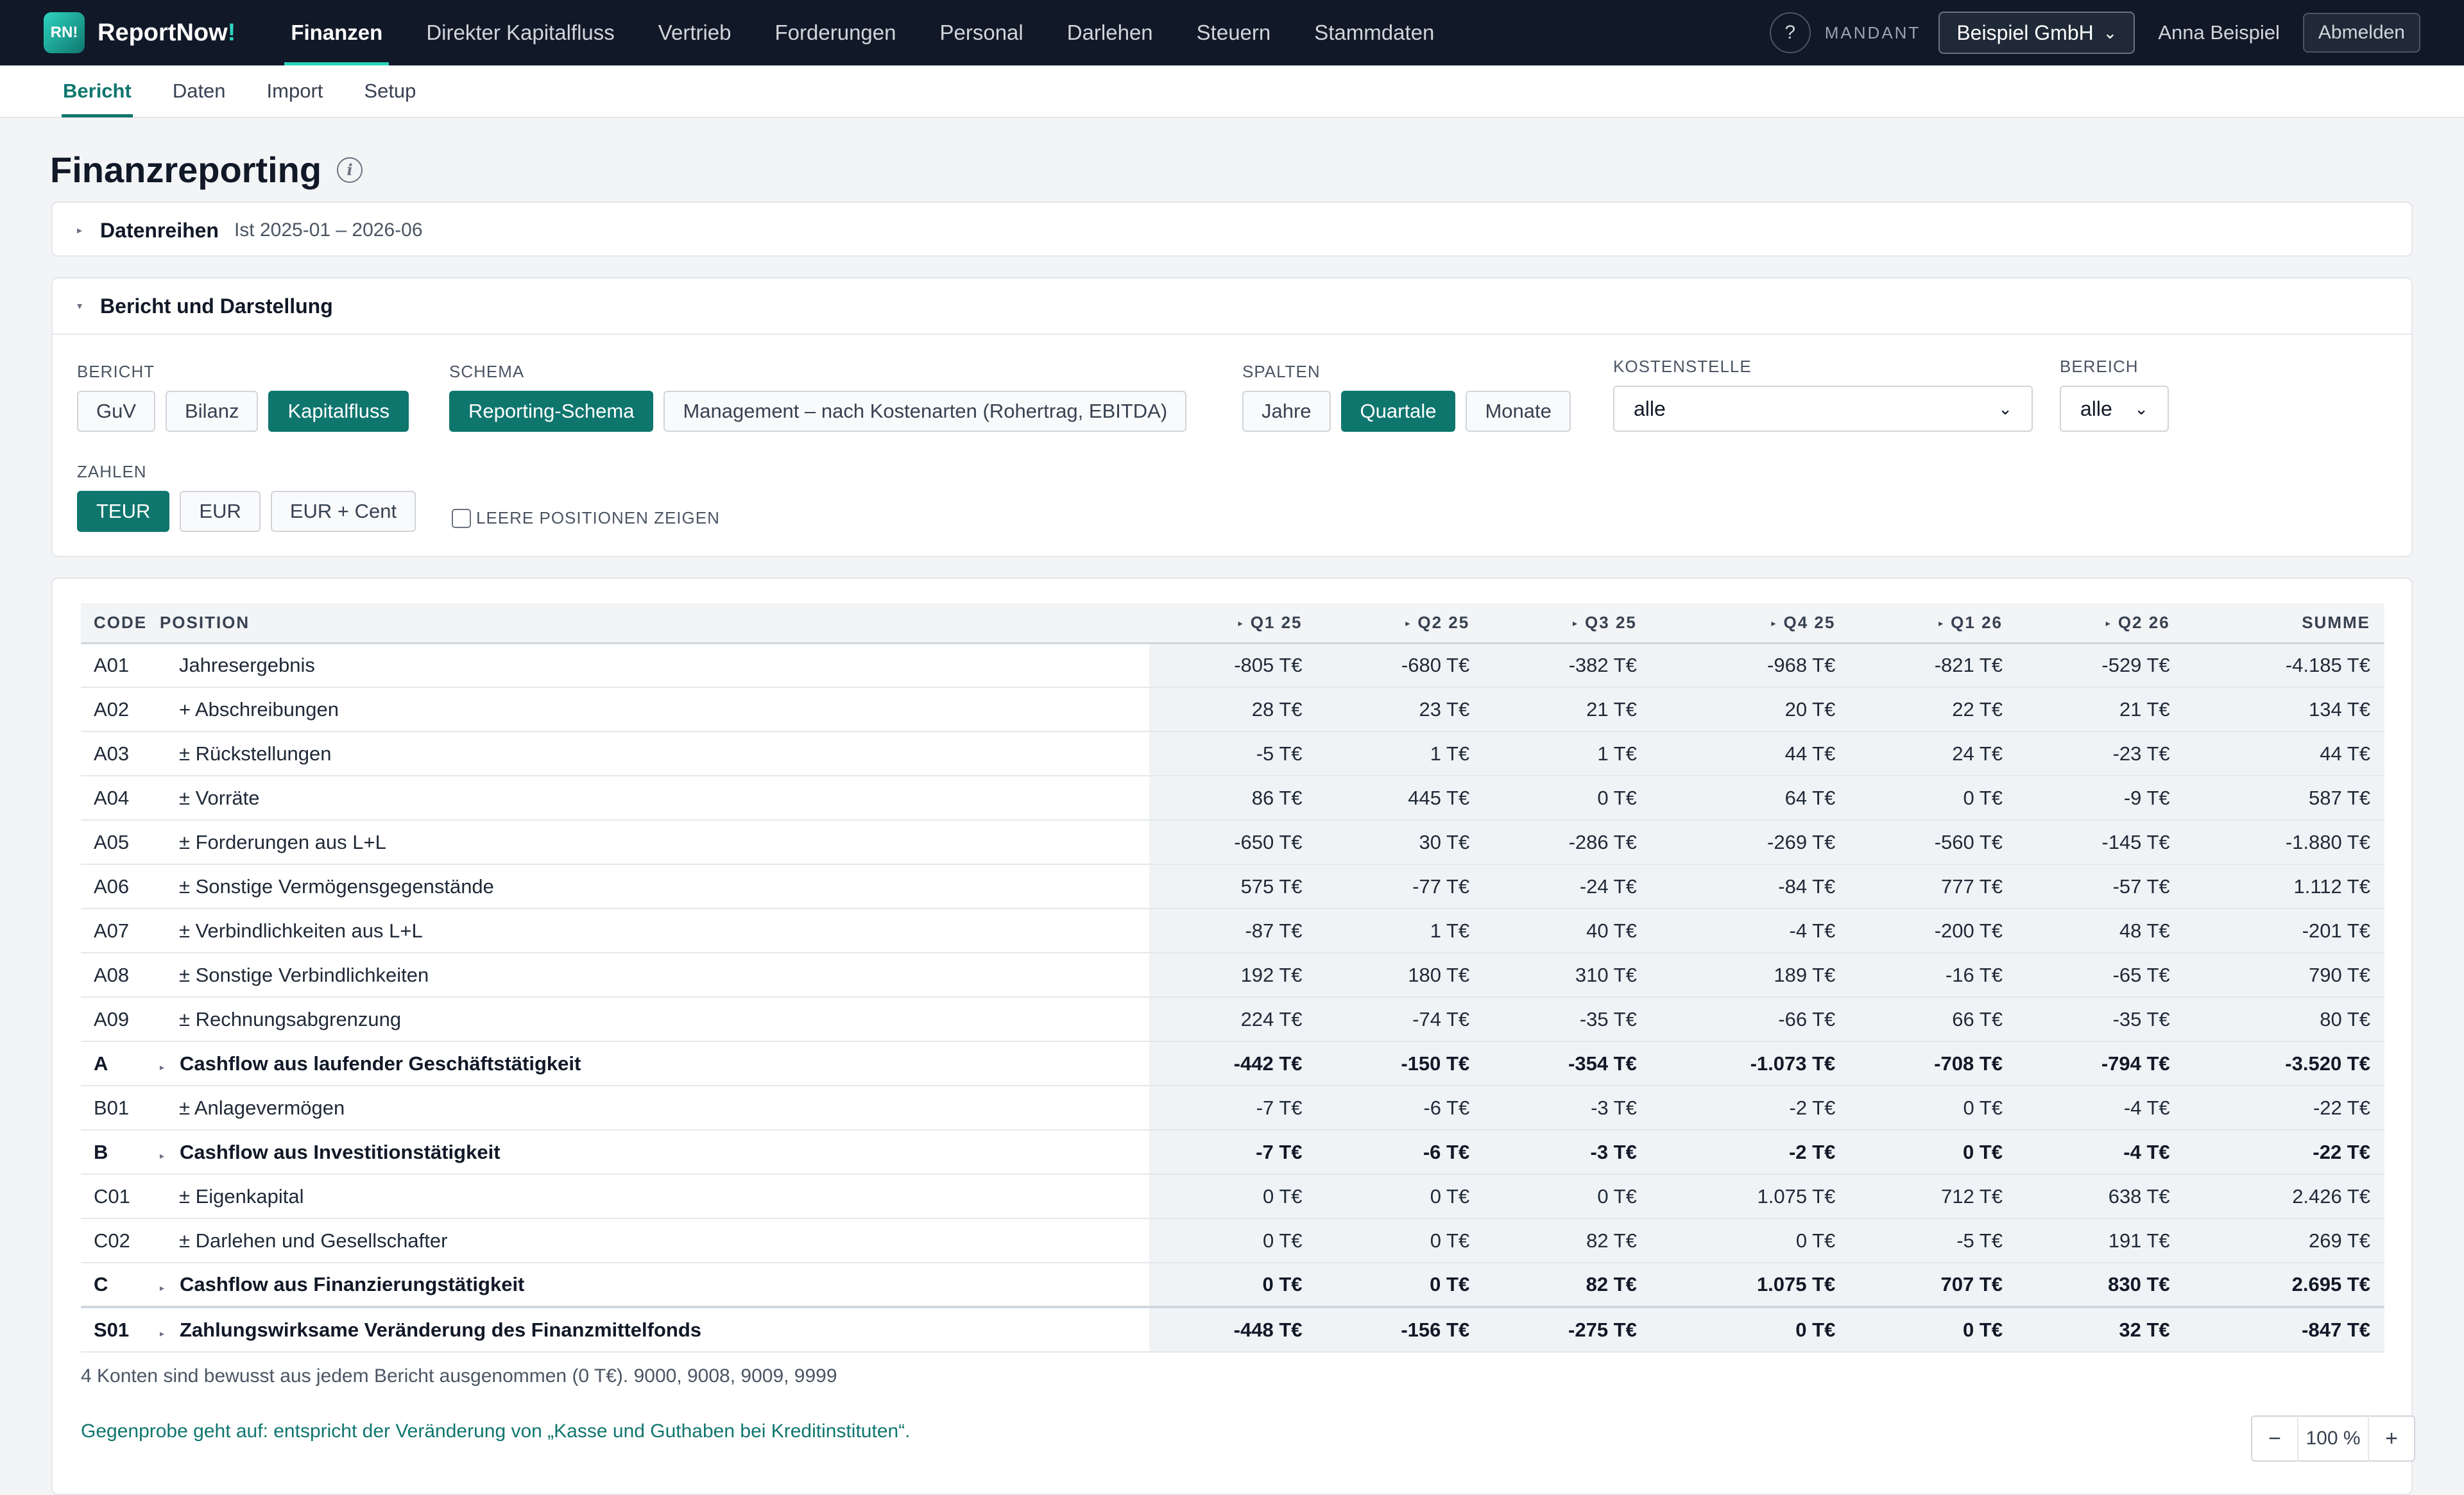 This screenshot has width=2464, height=1495. What do you see at coordinates (1568, 623) in the screenshot?
I see `col-q3-25: ▸ Q3 25` at bounding box center [1568, 623].